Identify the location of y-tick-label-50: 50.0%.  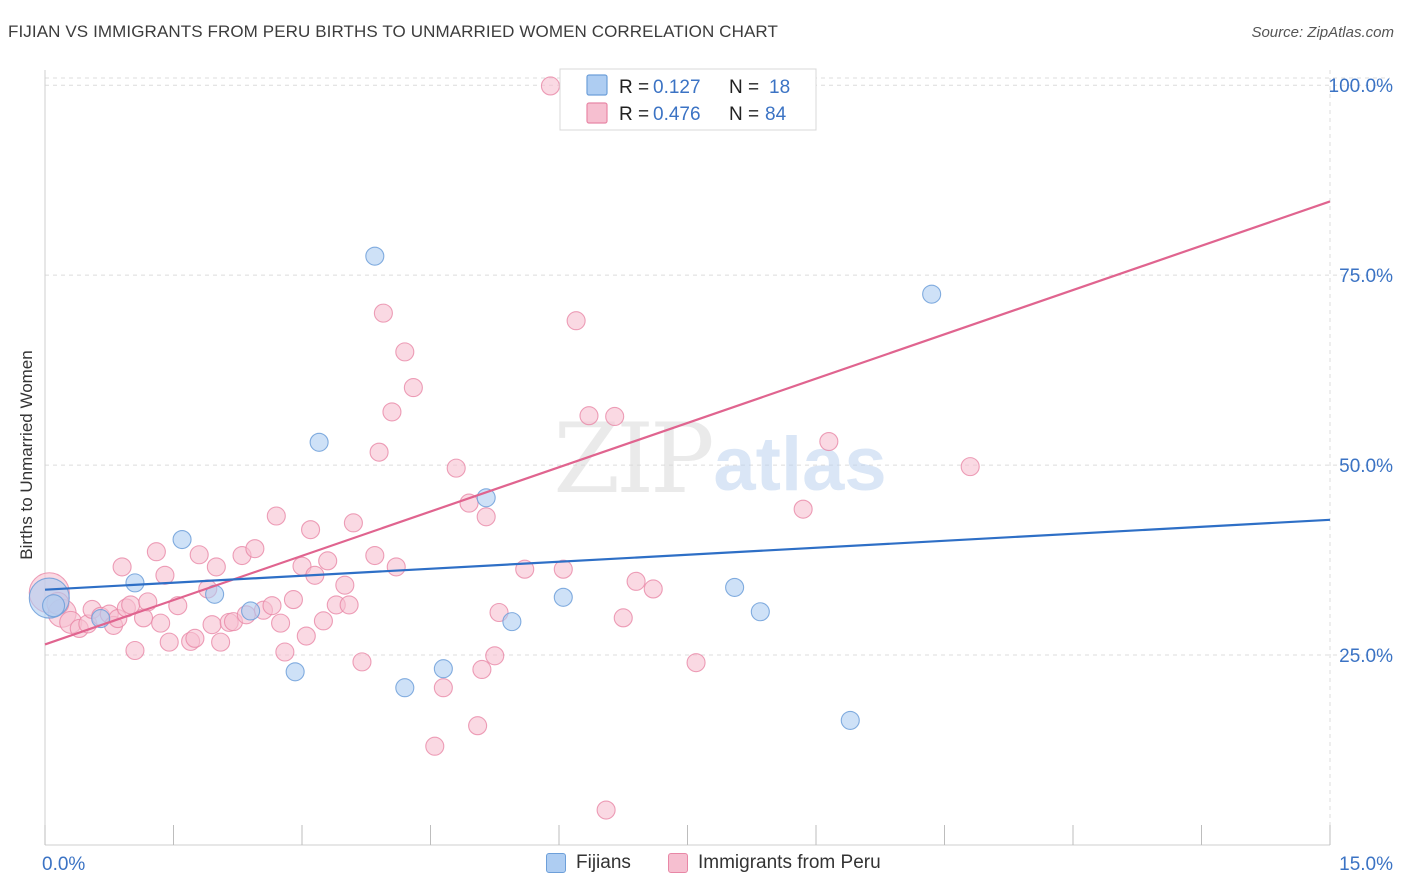
(1366, 466).